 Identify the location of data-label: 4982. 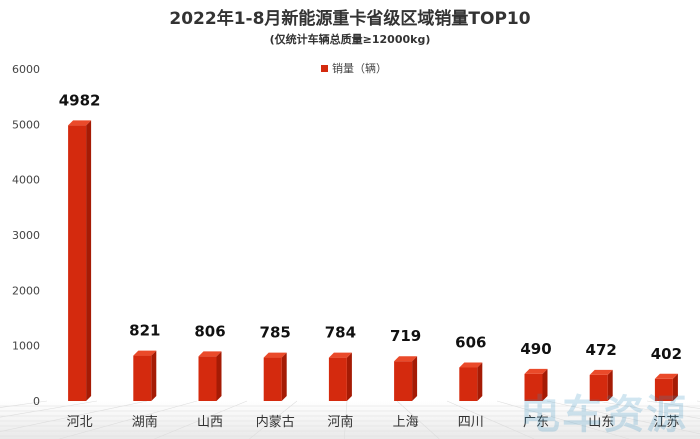
(80, 100).